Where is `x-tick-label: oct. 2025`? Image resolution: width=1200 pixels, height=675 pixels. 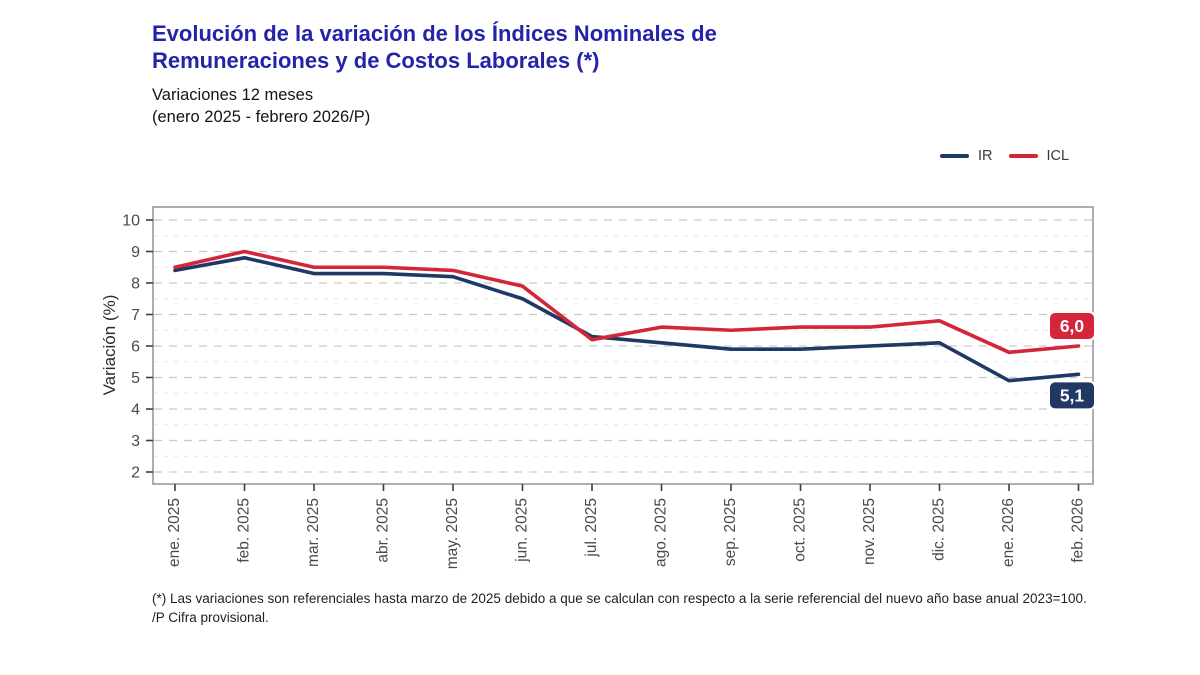
x-tick-label: oct. 2025 is located at coordinates (800, 530).